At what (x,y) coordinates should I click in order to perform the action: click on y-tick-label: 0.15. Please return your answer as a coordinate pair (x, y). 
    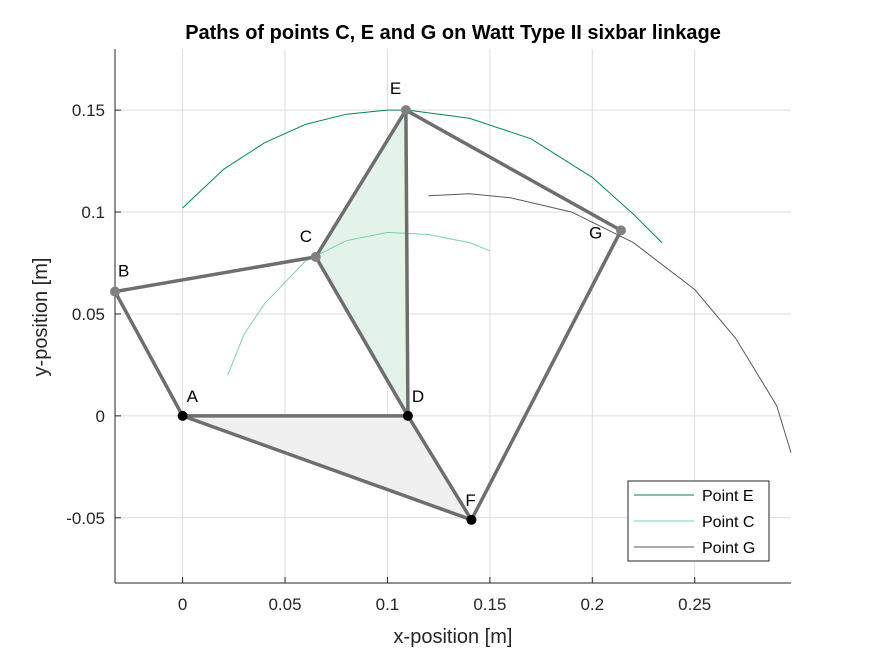
    Looking at the image, I should click on (88, 110).